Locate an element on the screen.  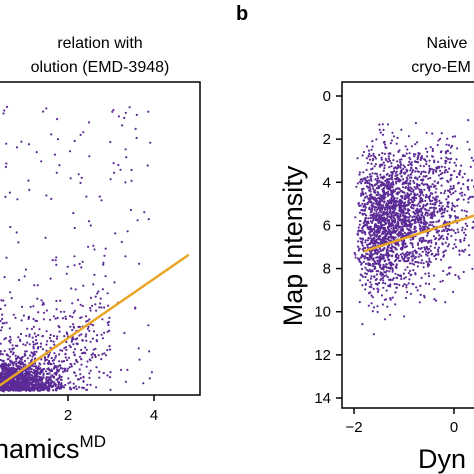
panel-b-letter: b is located at coordinates (242, 14).